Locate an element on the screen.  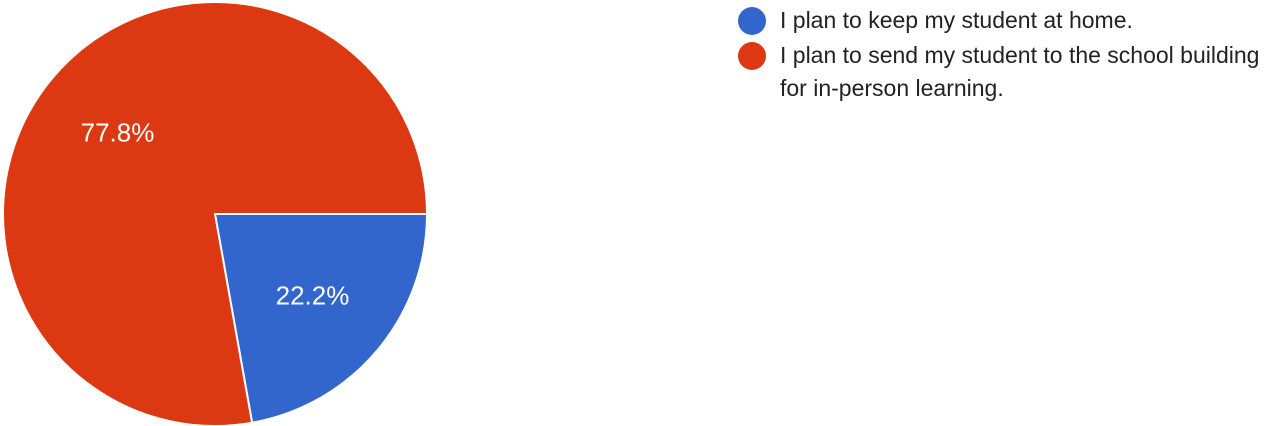
legend-dot-in-person is located at coordinates (752, 56).